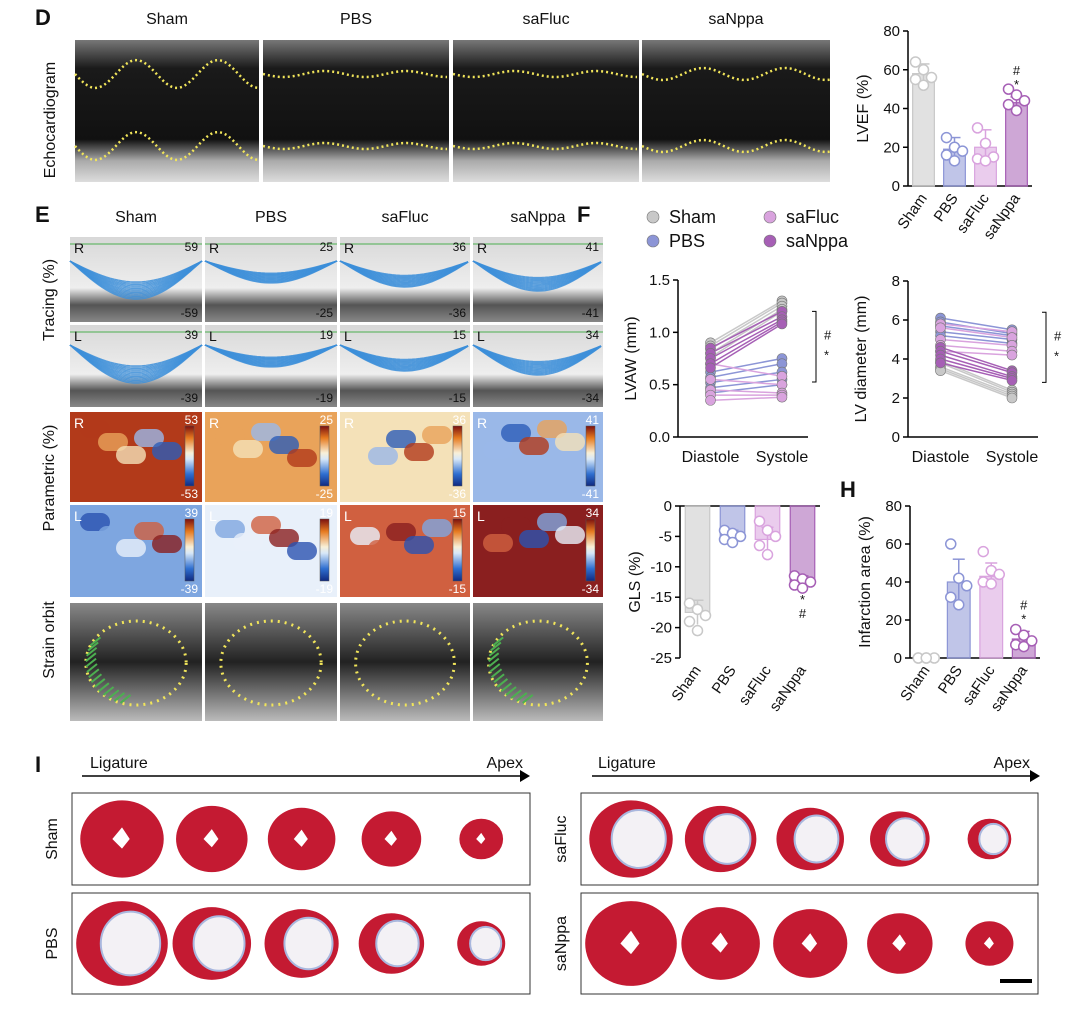 The width and height of the screenshot is (1080, 1018). I want to click on ligature-label-right: Ligature, so click(627, 763).